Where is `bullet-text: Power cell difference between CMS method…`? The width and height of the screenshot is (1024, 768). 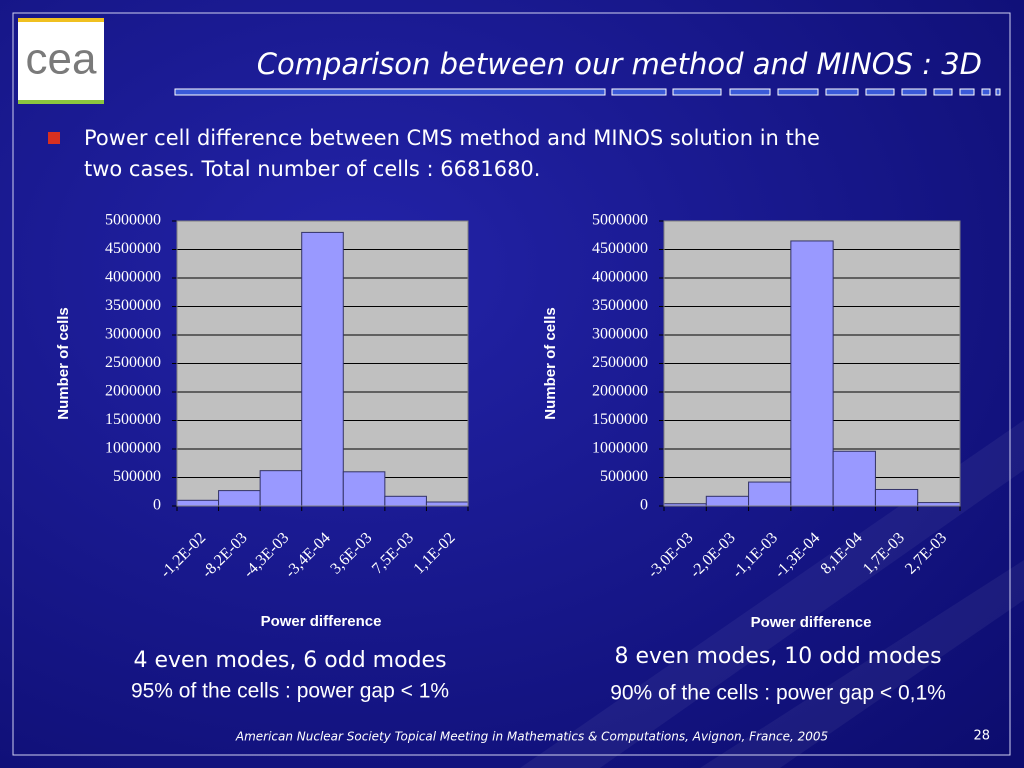
bullet-text: Power cell difference between CMS method… is located at coordinates (452, 138).